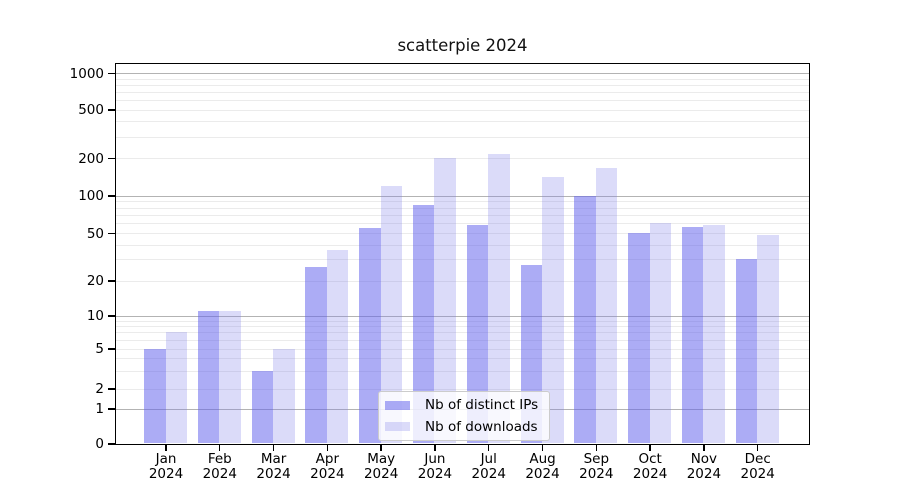 Image resolution: width=900 pixels, height=500 pixels. I want to click on y-tick-label-2: 2, so click(99, 389).